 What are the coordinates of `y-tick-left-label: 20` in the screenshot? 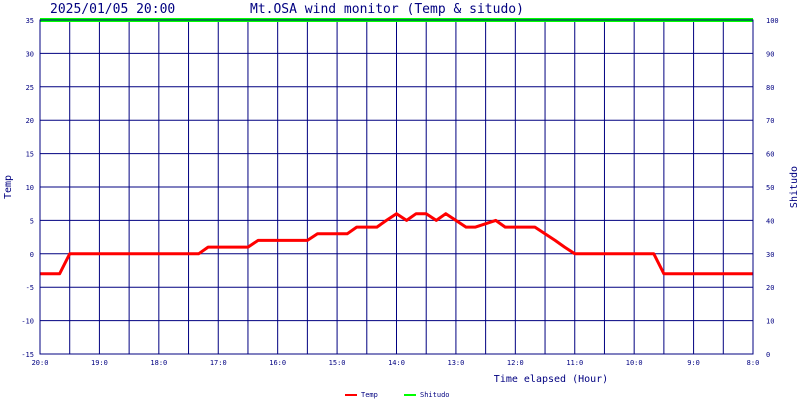 It's located at (30, 121).